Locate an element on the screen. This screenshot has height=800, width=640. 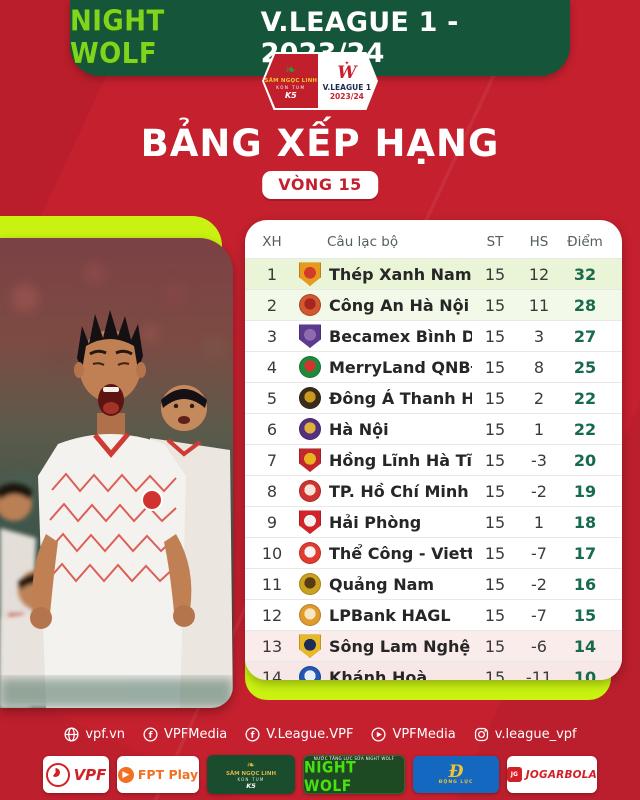
table-row: 6 Hà Nội 15 1 22 is located at coordinates (433, 428).